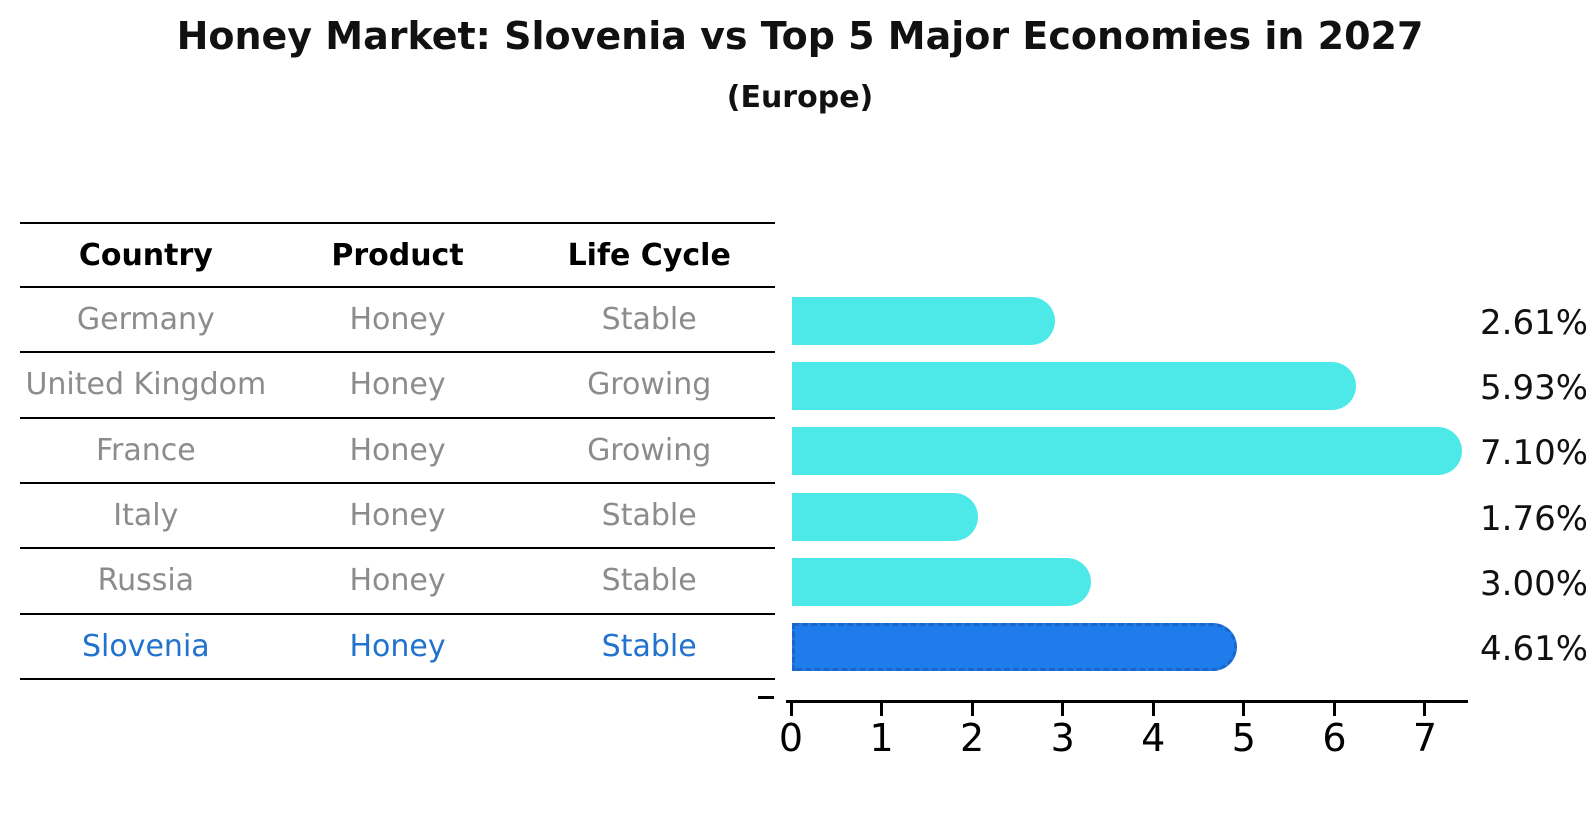 The width and height of the screenshot is (1586, 823). Describe the element at coordinates (1533, 518) in the screenshot. I see `value-label-italy: 1.76%` at that location.